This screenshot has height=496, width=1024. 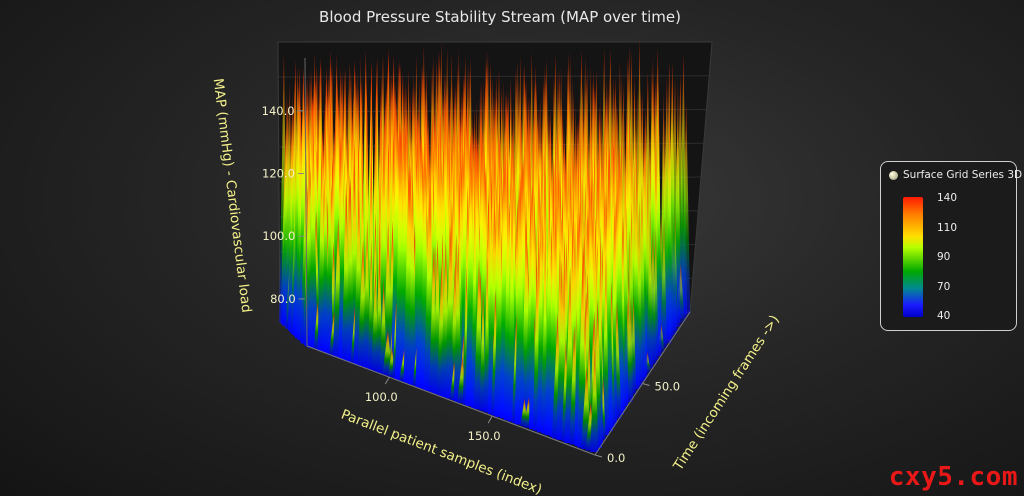 I want to click on box-edge-left, so click(x=306, y=202).